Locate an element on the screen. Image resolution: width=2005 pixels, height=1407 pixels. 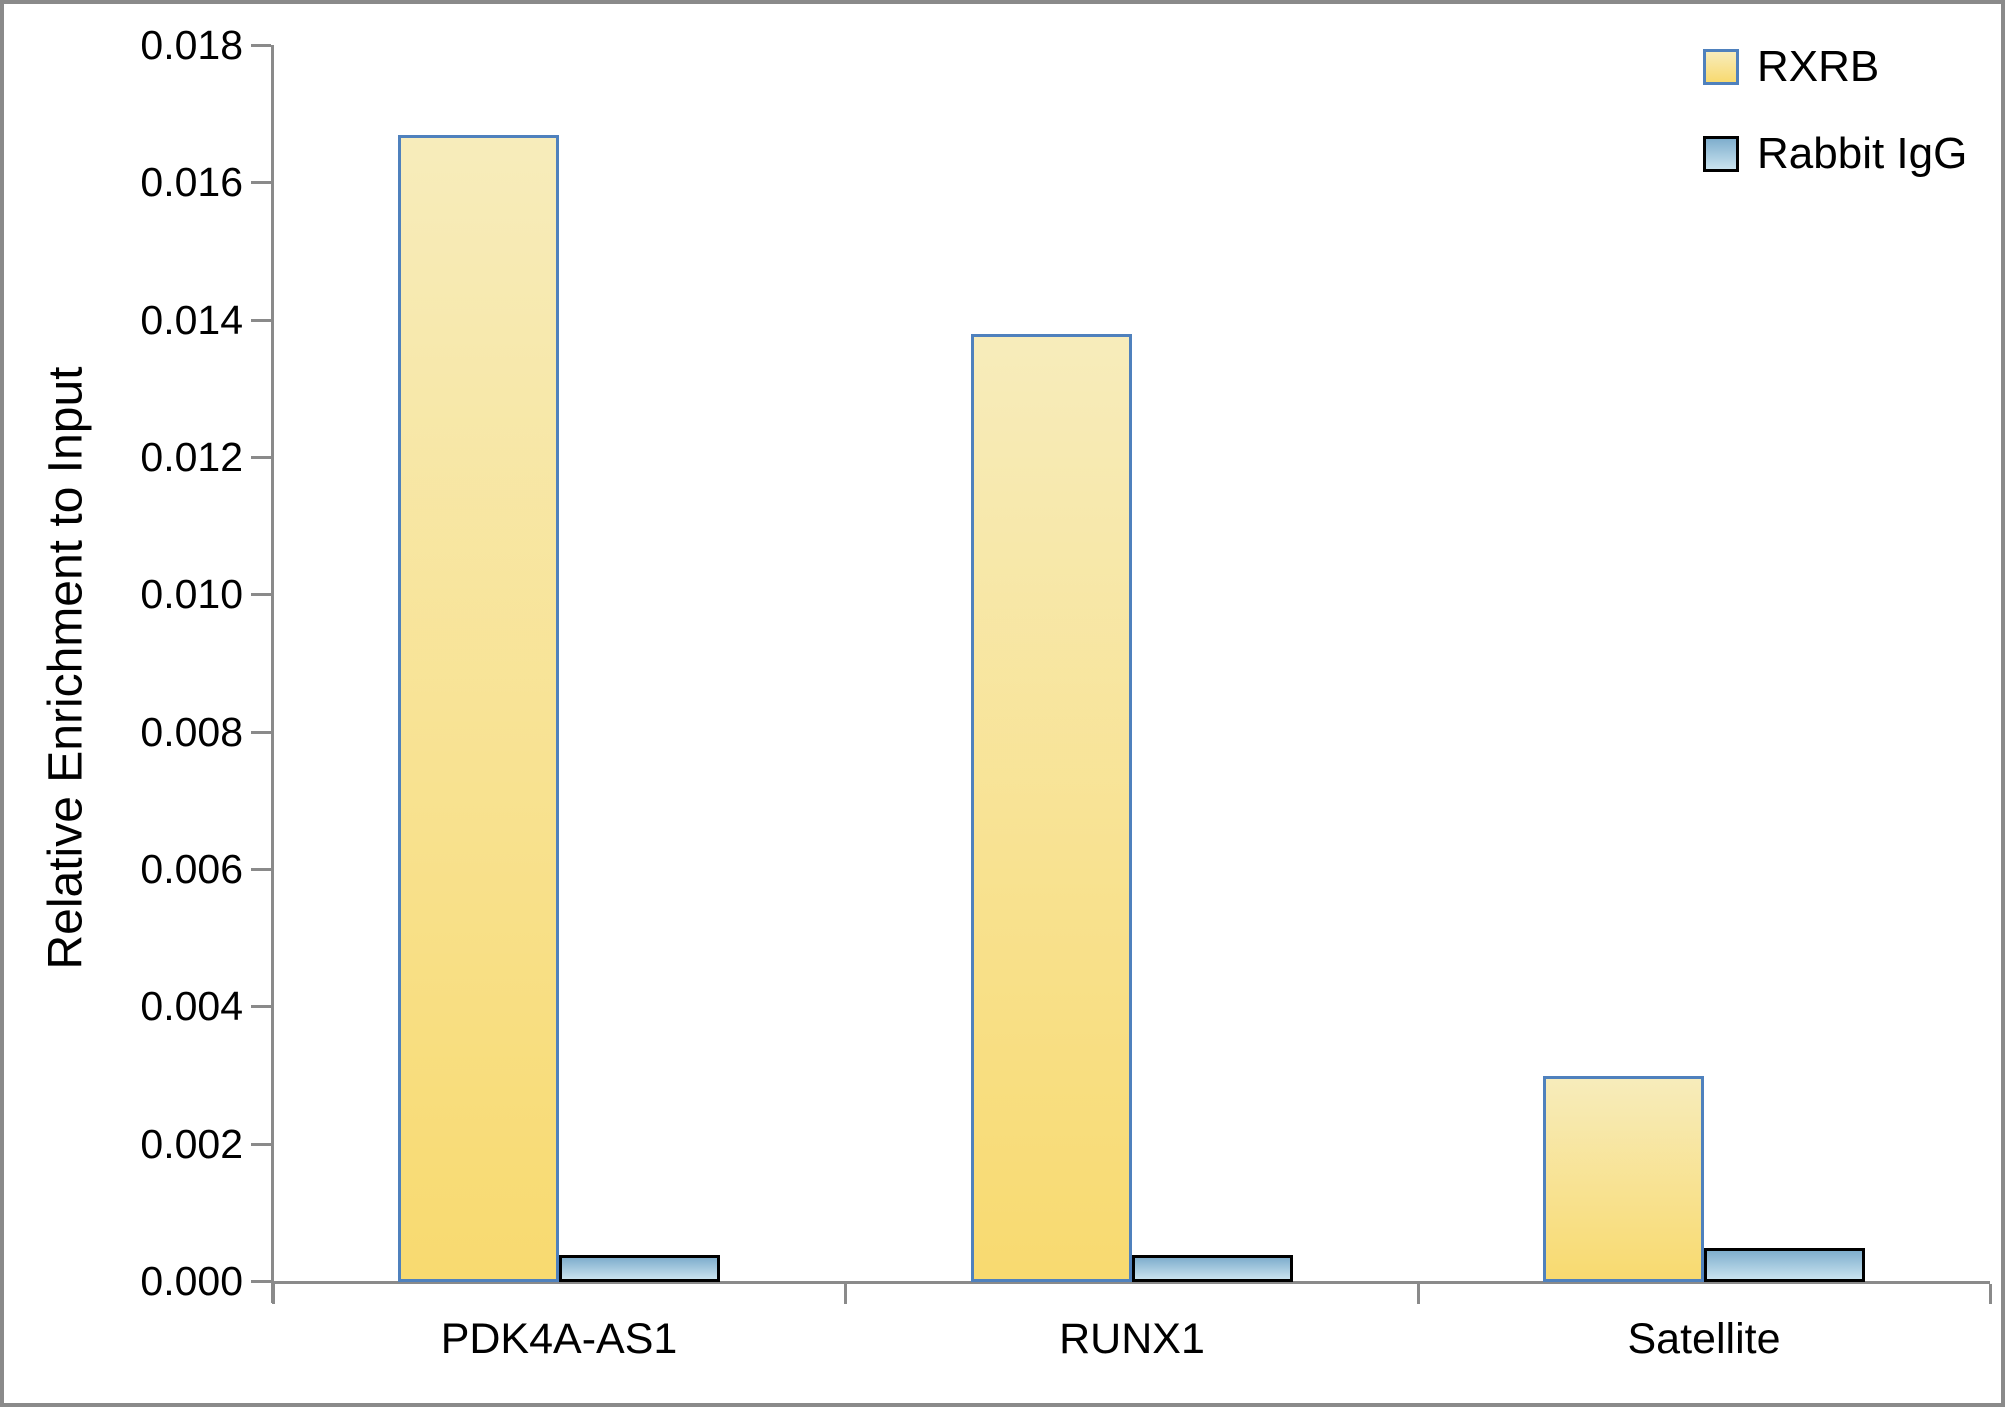
bar-rabbit-igg-pdk4a-as1 is located at coordinates (639, 1268).